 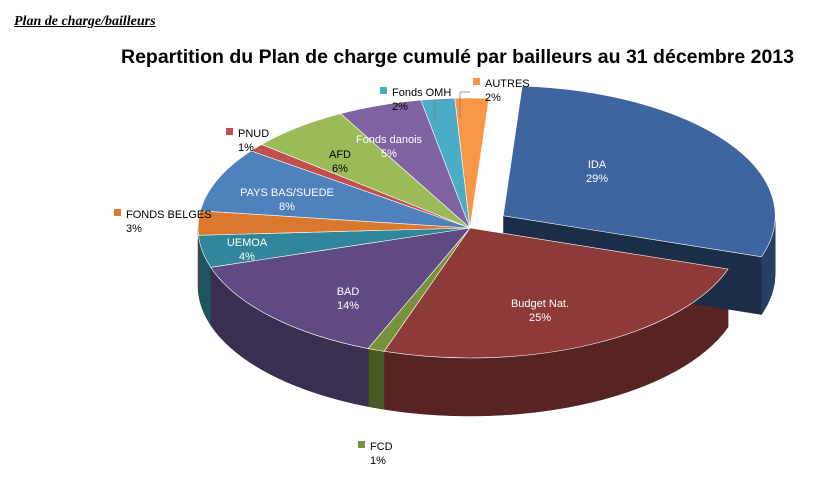 What do you see at coordinates (556, 293) in the screenshot?
I see `slice-budget-nat` at bounding box center [556, 293].